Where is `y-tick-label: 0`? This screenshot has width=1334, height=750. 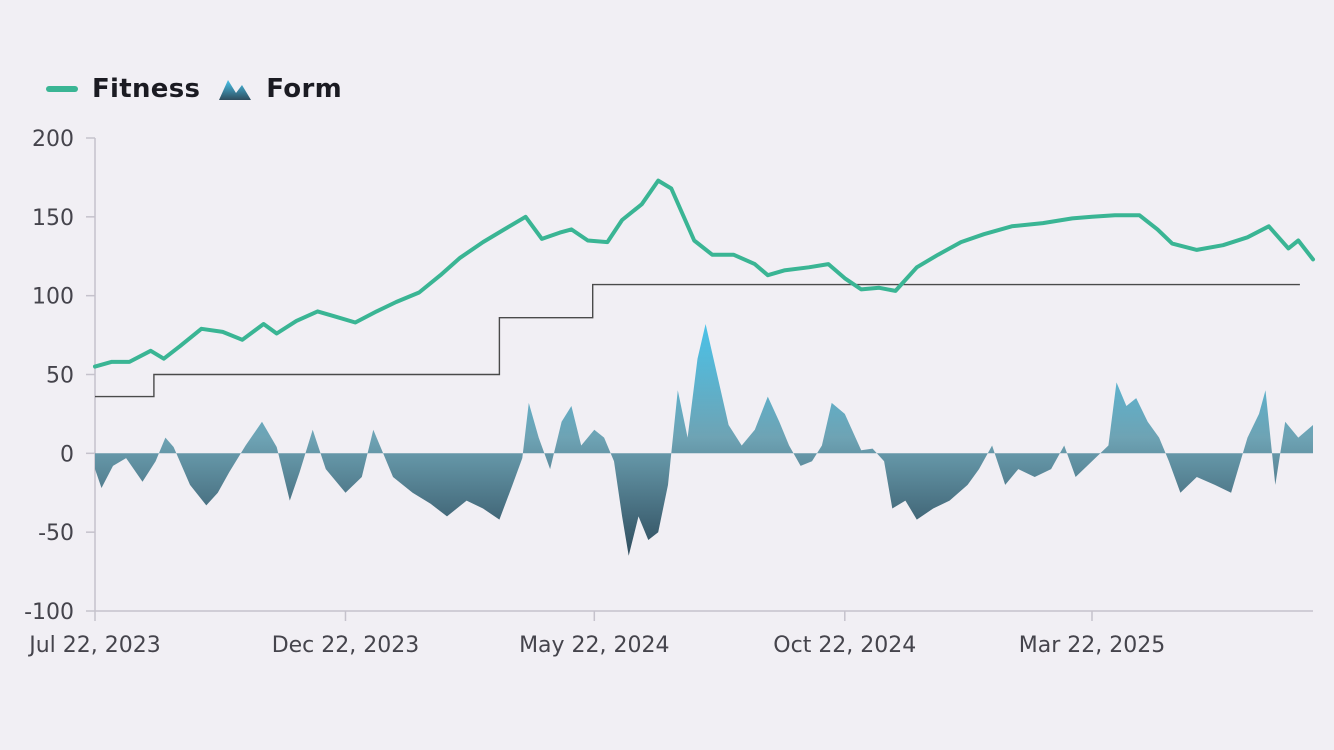
y-tick-label: 0 is located at coordinates (67, 454).